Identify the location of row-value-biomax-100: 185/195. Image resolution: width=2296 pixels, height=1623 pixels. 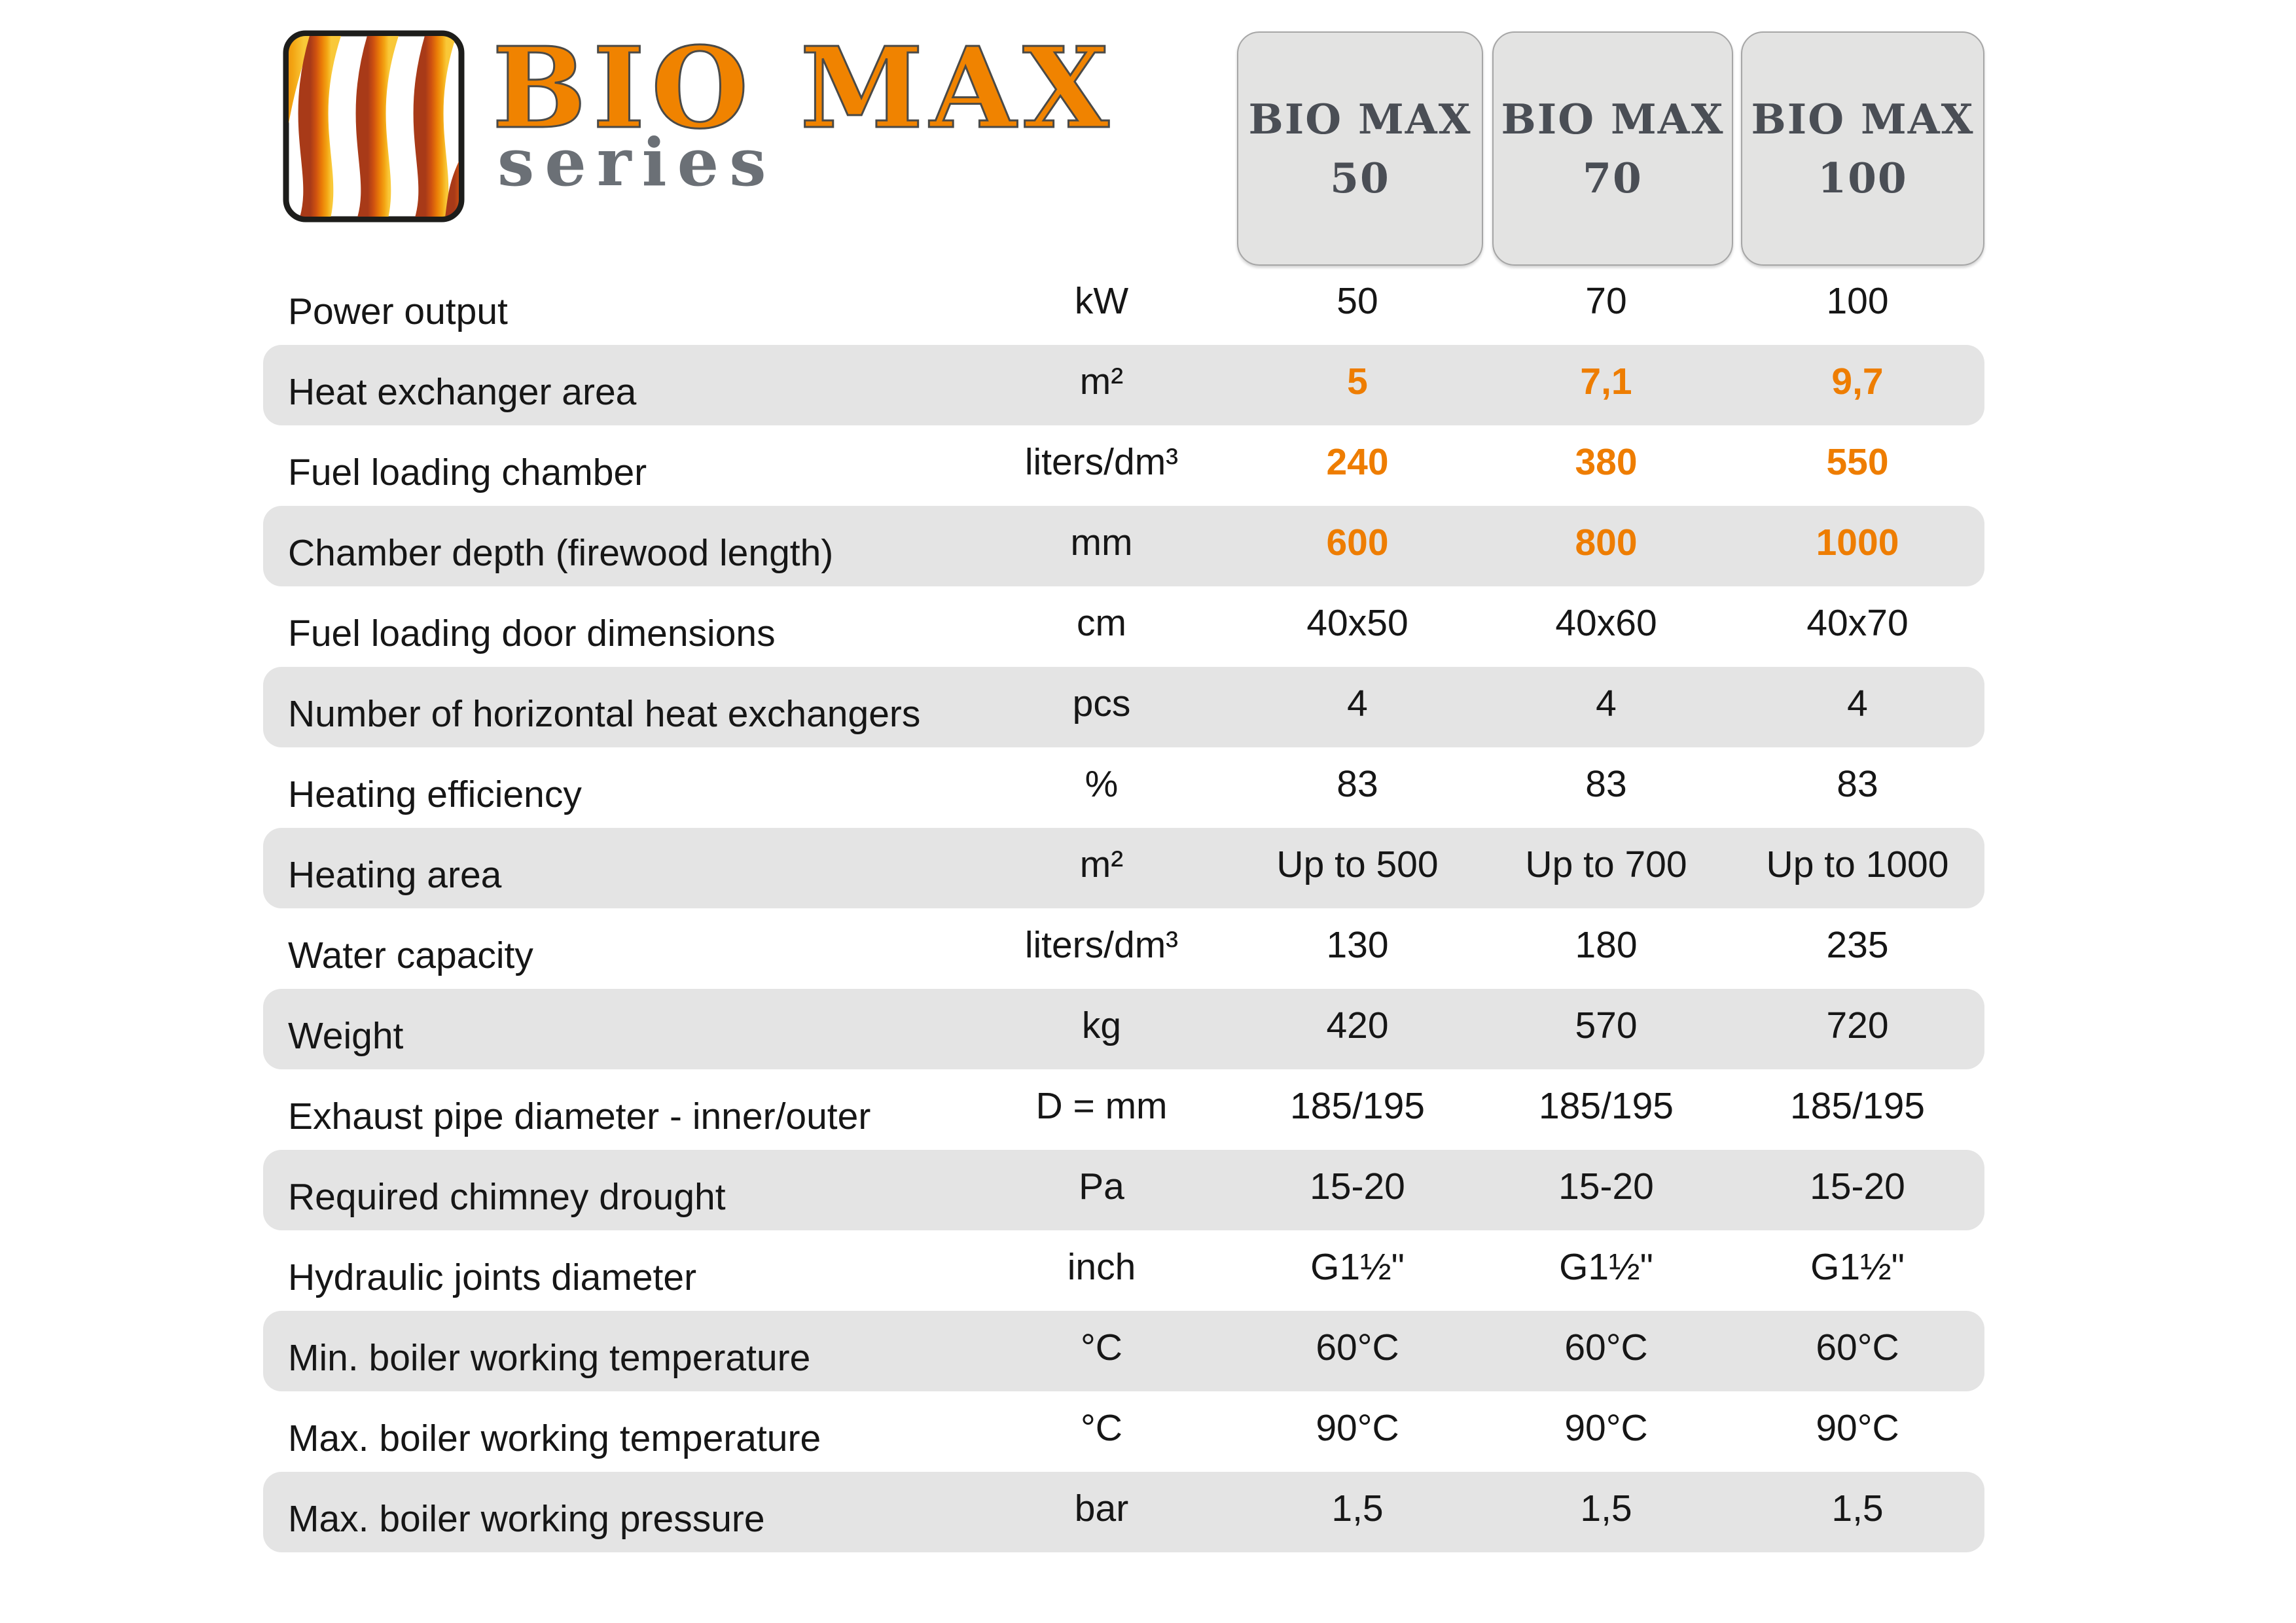
(1857, 1106).